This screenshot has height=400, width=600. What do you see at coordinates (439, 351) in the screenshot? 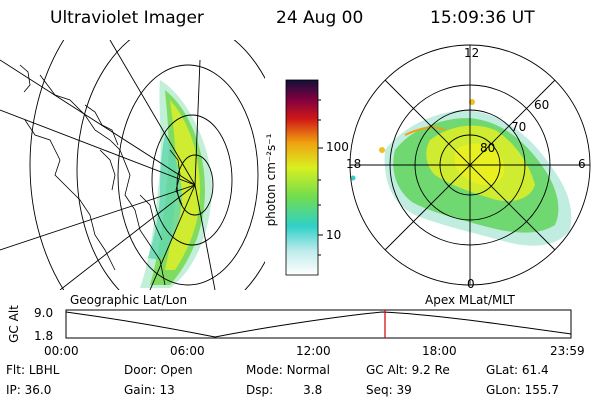
I see `timeline-x-tick: 18:00` at bounding box center [439, 351].